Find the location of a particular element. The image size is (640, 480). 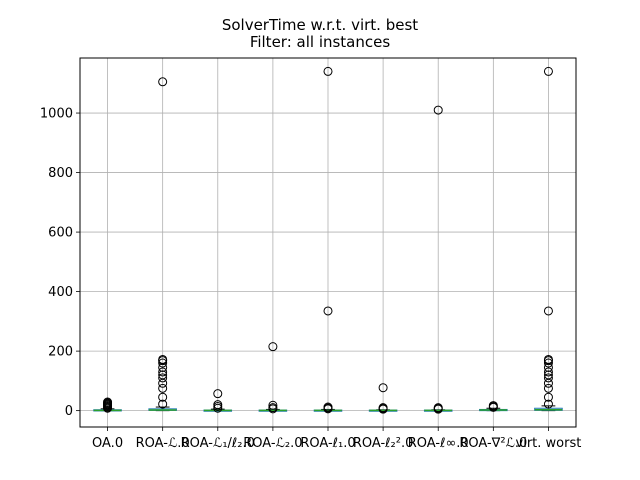

y-tick-label: 200 is located at coordinates (60, 352).